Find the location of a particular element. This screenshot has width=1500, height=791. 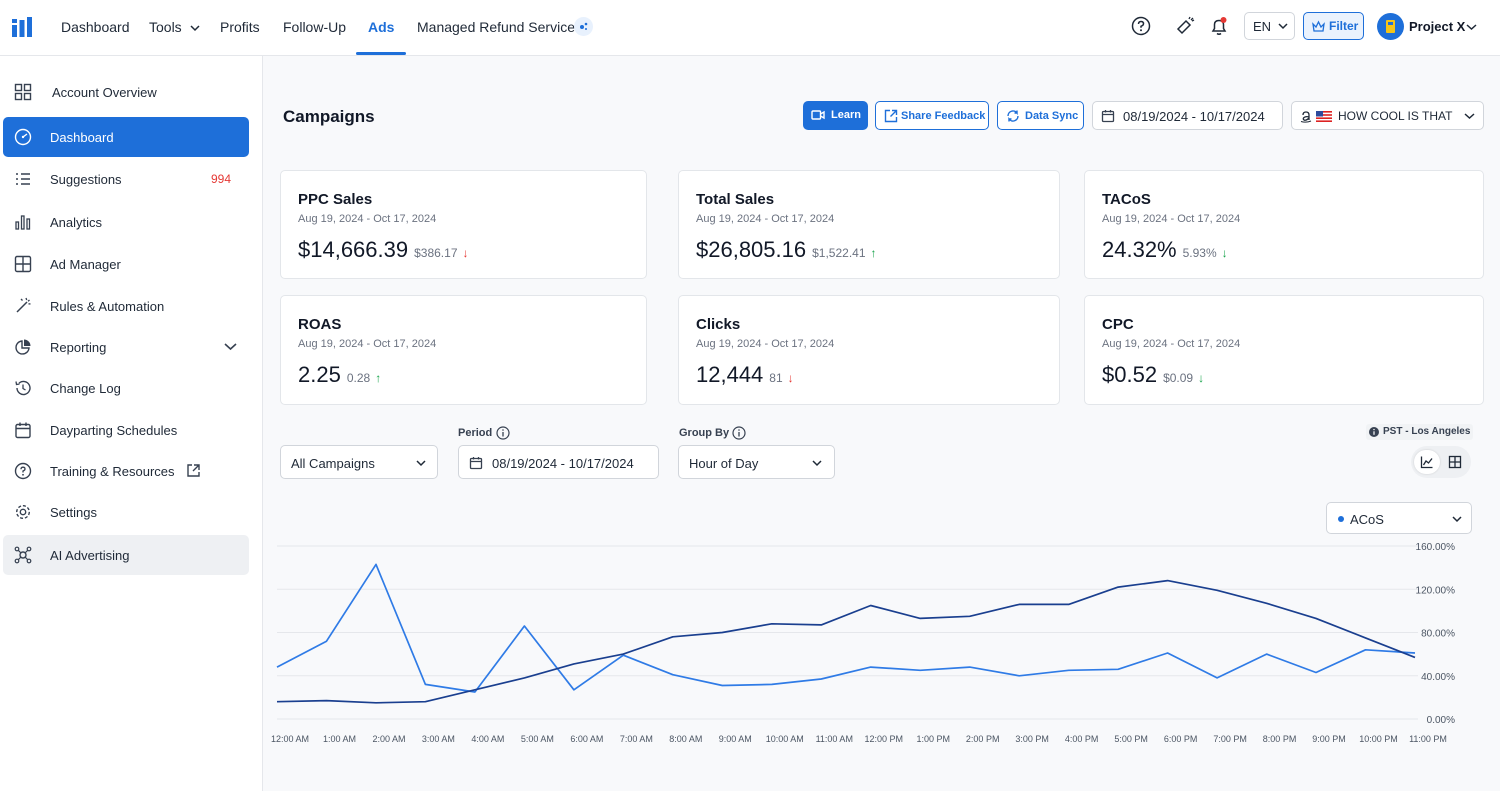

y-tick-label: 40.00% is located at coordinates (1438, 677).